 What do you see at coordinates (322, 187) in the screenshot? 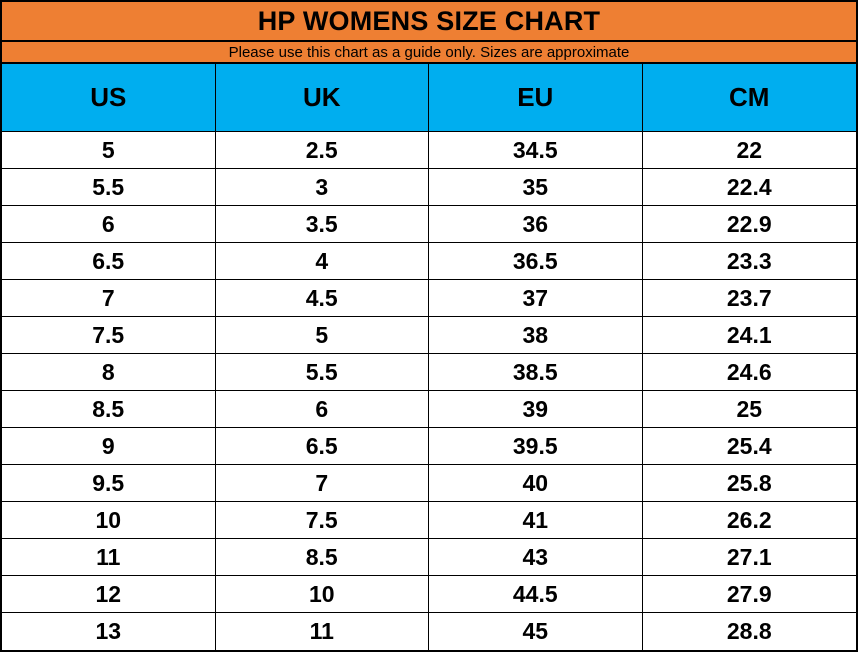
I see `table-cell: 3` at bounding box center [322, 187].